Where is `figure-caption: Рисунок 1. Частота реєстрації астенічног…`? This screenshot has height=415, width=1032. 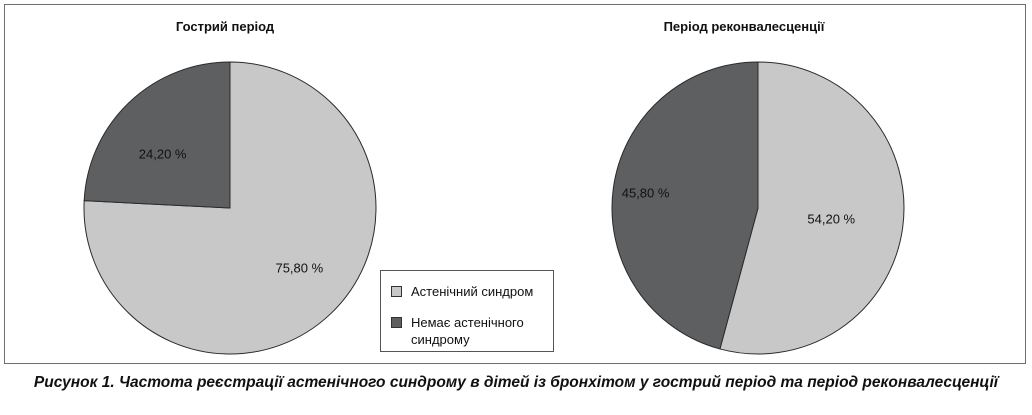 figure-caption: Рисунок 1. Частота реєстрації астенічног… is located at coordinates (516, 382).